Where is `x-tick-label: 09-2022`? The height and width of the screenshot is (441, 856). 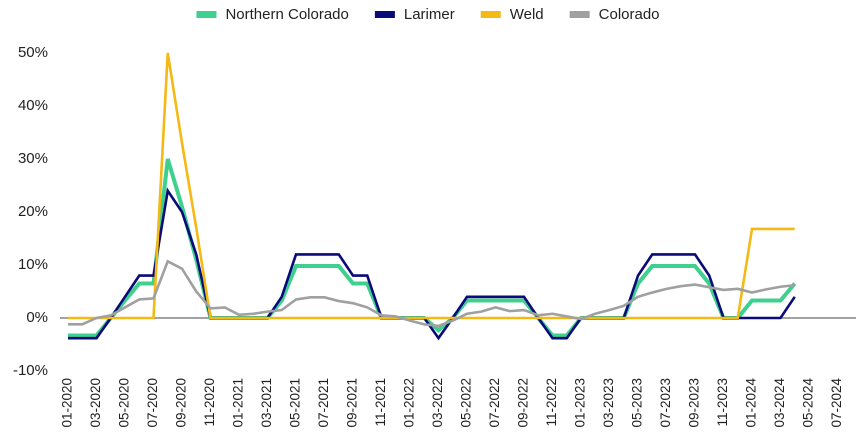 x-tick-label: 09-2022 is located at coordinates (523, 403).